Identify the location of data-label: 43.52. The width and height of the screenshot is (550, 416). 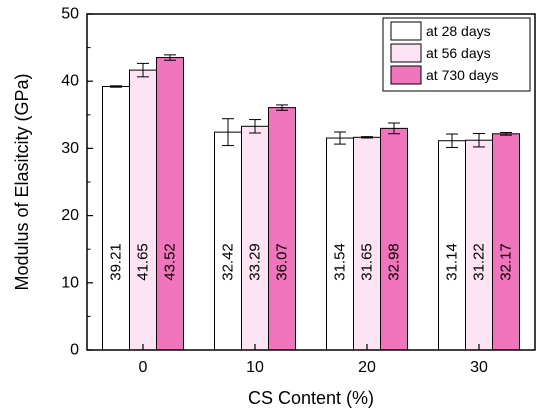
(170, 262).